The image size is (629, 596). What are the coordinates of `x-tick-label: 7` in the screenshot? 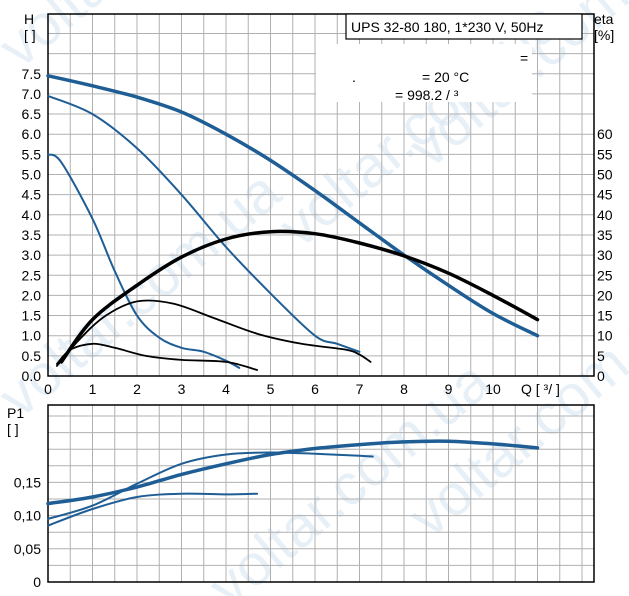 It's located at (360, 389).